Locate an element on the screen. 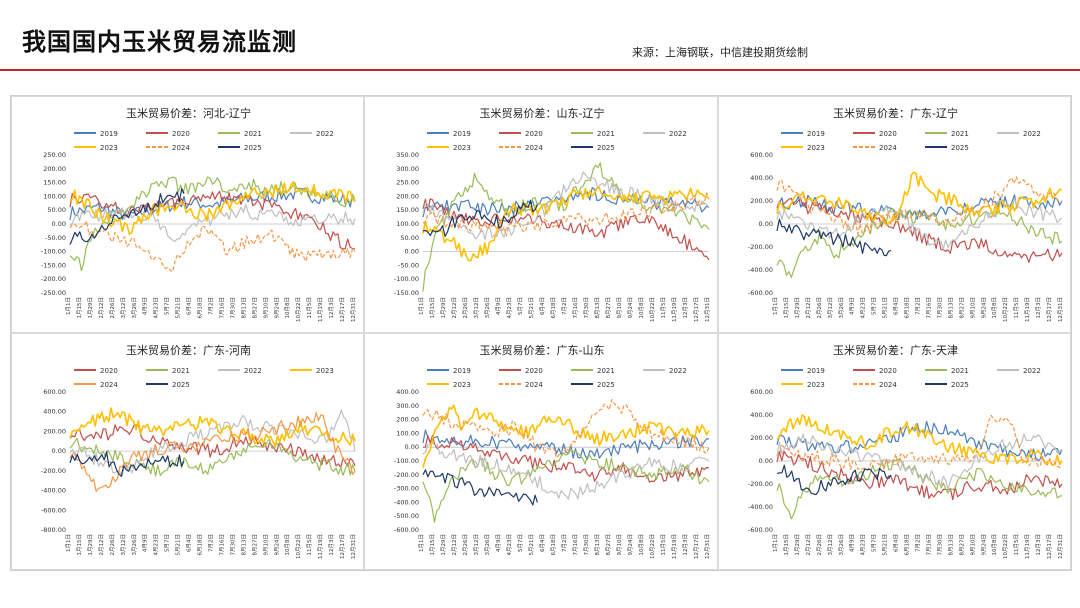 The height and width of the screenshot is (608, 1080). svg-text: 2020 is located at coordinates (888, 134).